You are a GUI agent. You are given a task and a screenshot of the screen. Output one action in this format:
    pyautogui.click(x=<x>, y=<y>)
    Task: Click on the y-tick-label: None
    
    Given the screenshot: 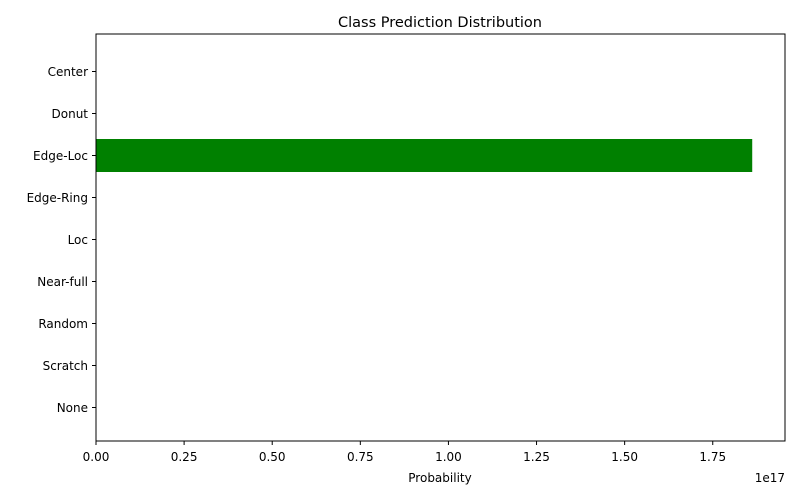 What is the action you would take?
    pyautogui.click(x=72, y=408)
    